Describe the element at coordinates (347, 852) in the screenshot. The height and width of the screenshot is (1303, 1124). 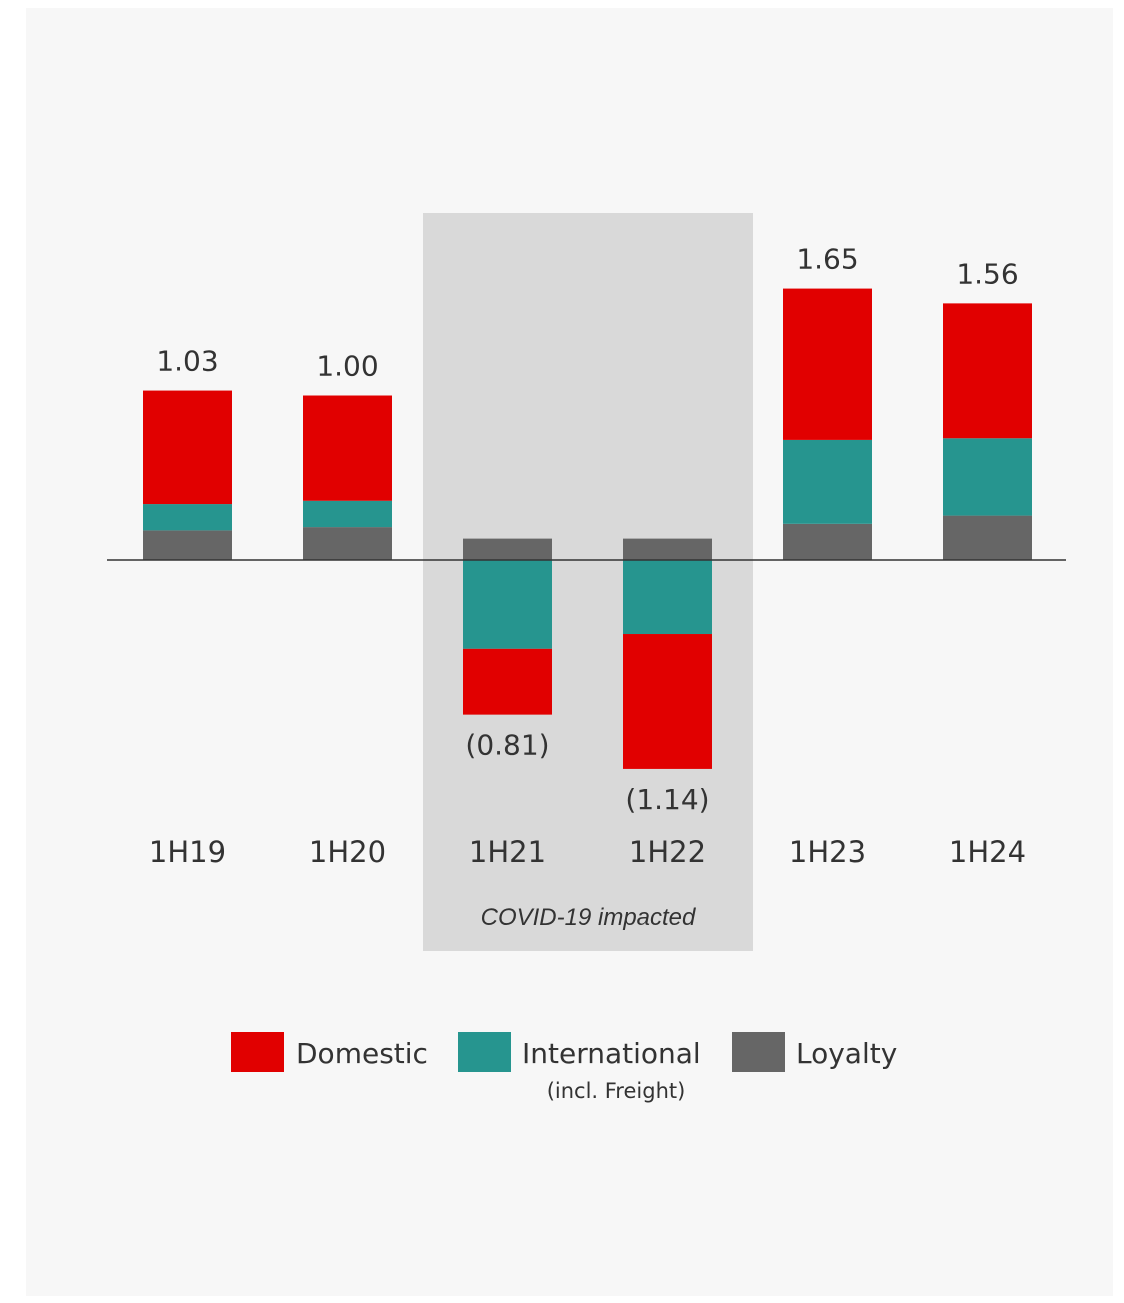
I see `category-label-1h20: 1H20` at that location.